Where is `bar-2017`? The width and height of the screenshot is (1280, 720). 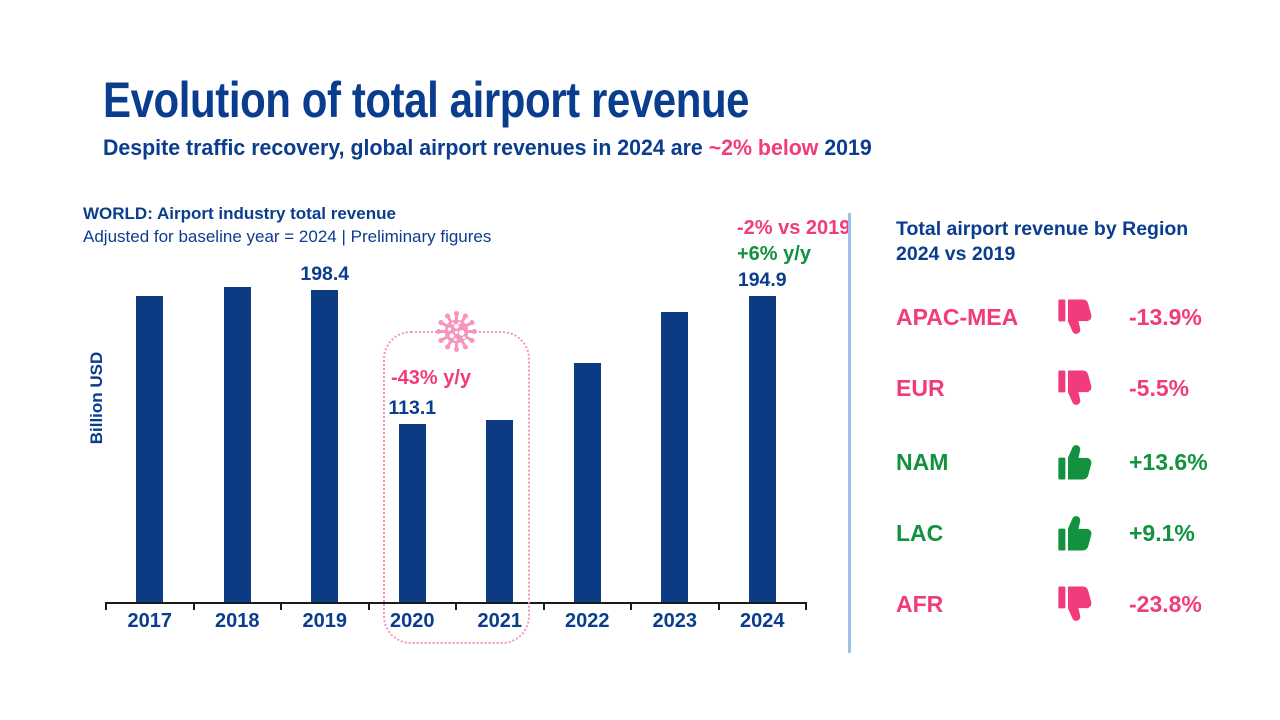 bar-2017 is located at coordinates (150, 449).